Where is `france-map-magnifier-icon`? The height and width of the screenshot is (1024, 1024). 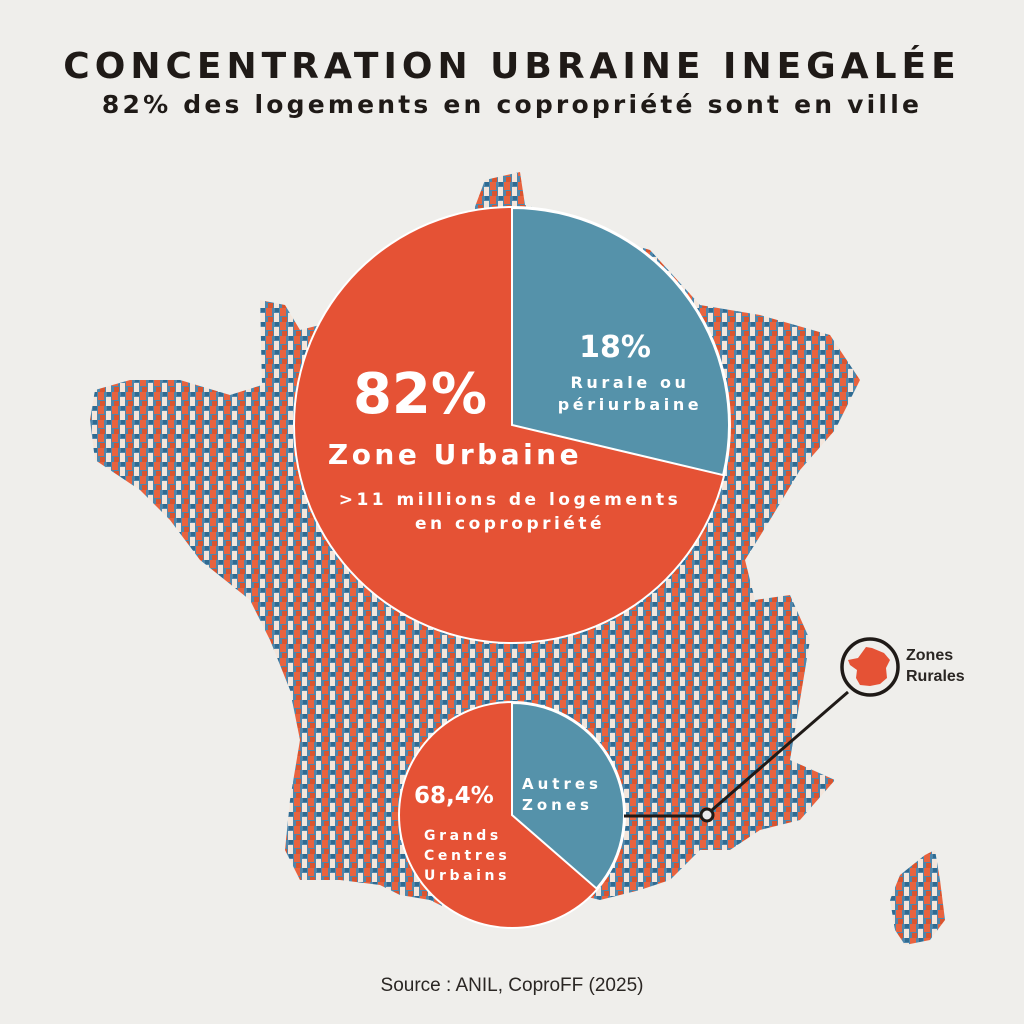 france-map-magnifier-icon is located at coordinates (870, 667).